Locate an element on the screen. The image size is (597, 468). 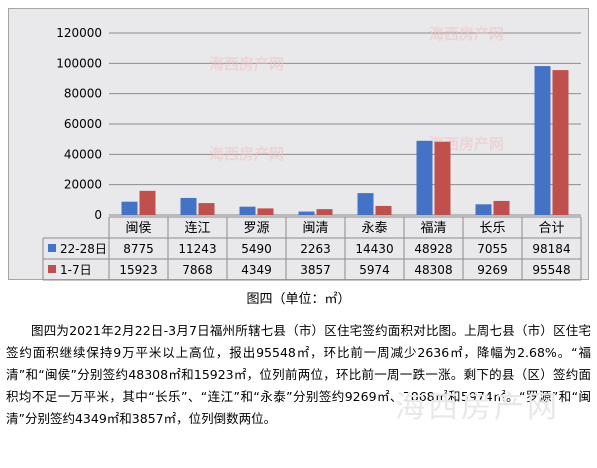
category-label: 闽侯 is located at coordinates (138, 228).